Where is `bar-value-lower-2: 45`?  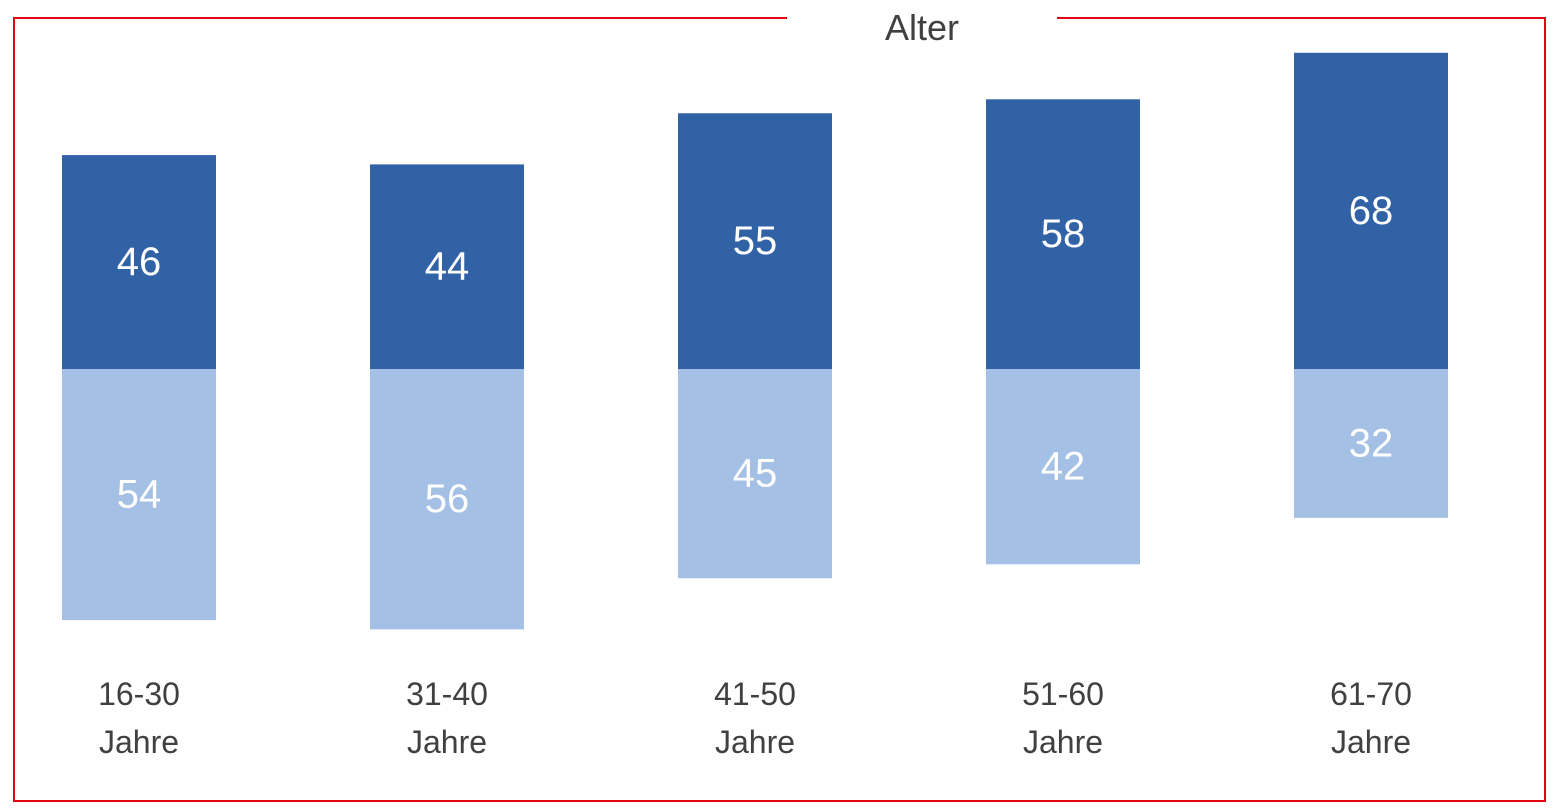 bar-value-lower-2: 45 is located at coordinates (755, 474).